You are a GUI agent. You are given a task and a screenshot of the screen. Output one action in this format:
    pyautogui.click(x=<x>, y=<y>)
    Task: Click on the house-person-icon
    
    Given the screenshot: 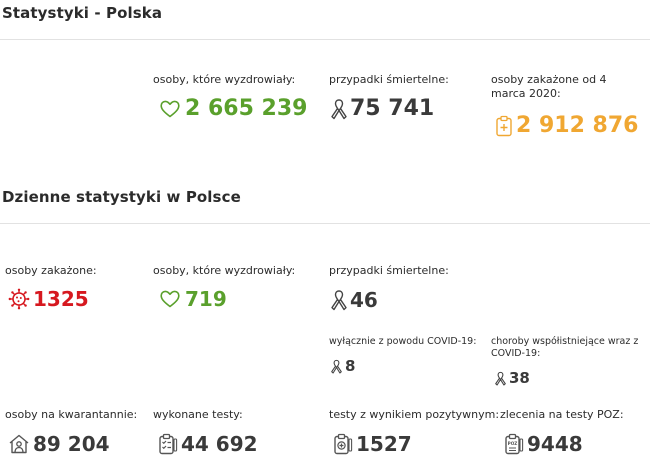 What is the action you would take?
    pyautogui.click(x=19, y=444)
    